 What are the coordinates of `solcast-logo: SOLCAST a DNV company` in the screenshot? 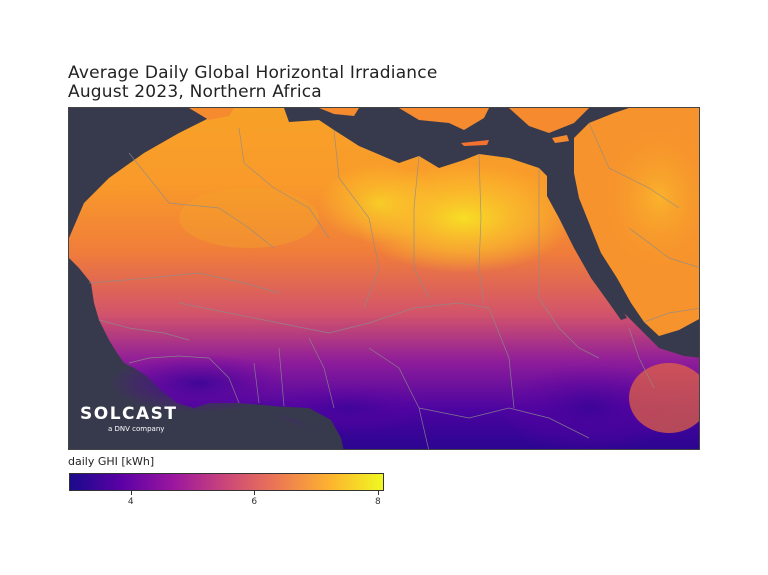 It's located at (129, 418).